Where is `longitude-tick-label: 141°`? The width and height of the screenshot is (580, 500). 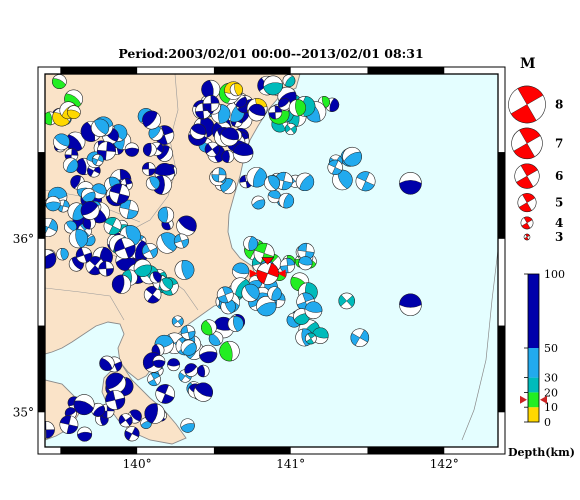
longitude-tick-label: 141° is located at coordinates (290, 464).